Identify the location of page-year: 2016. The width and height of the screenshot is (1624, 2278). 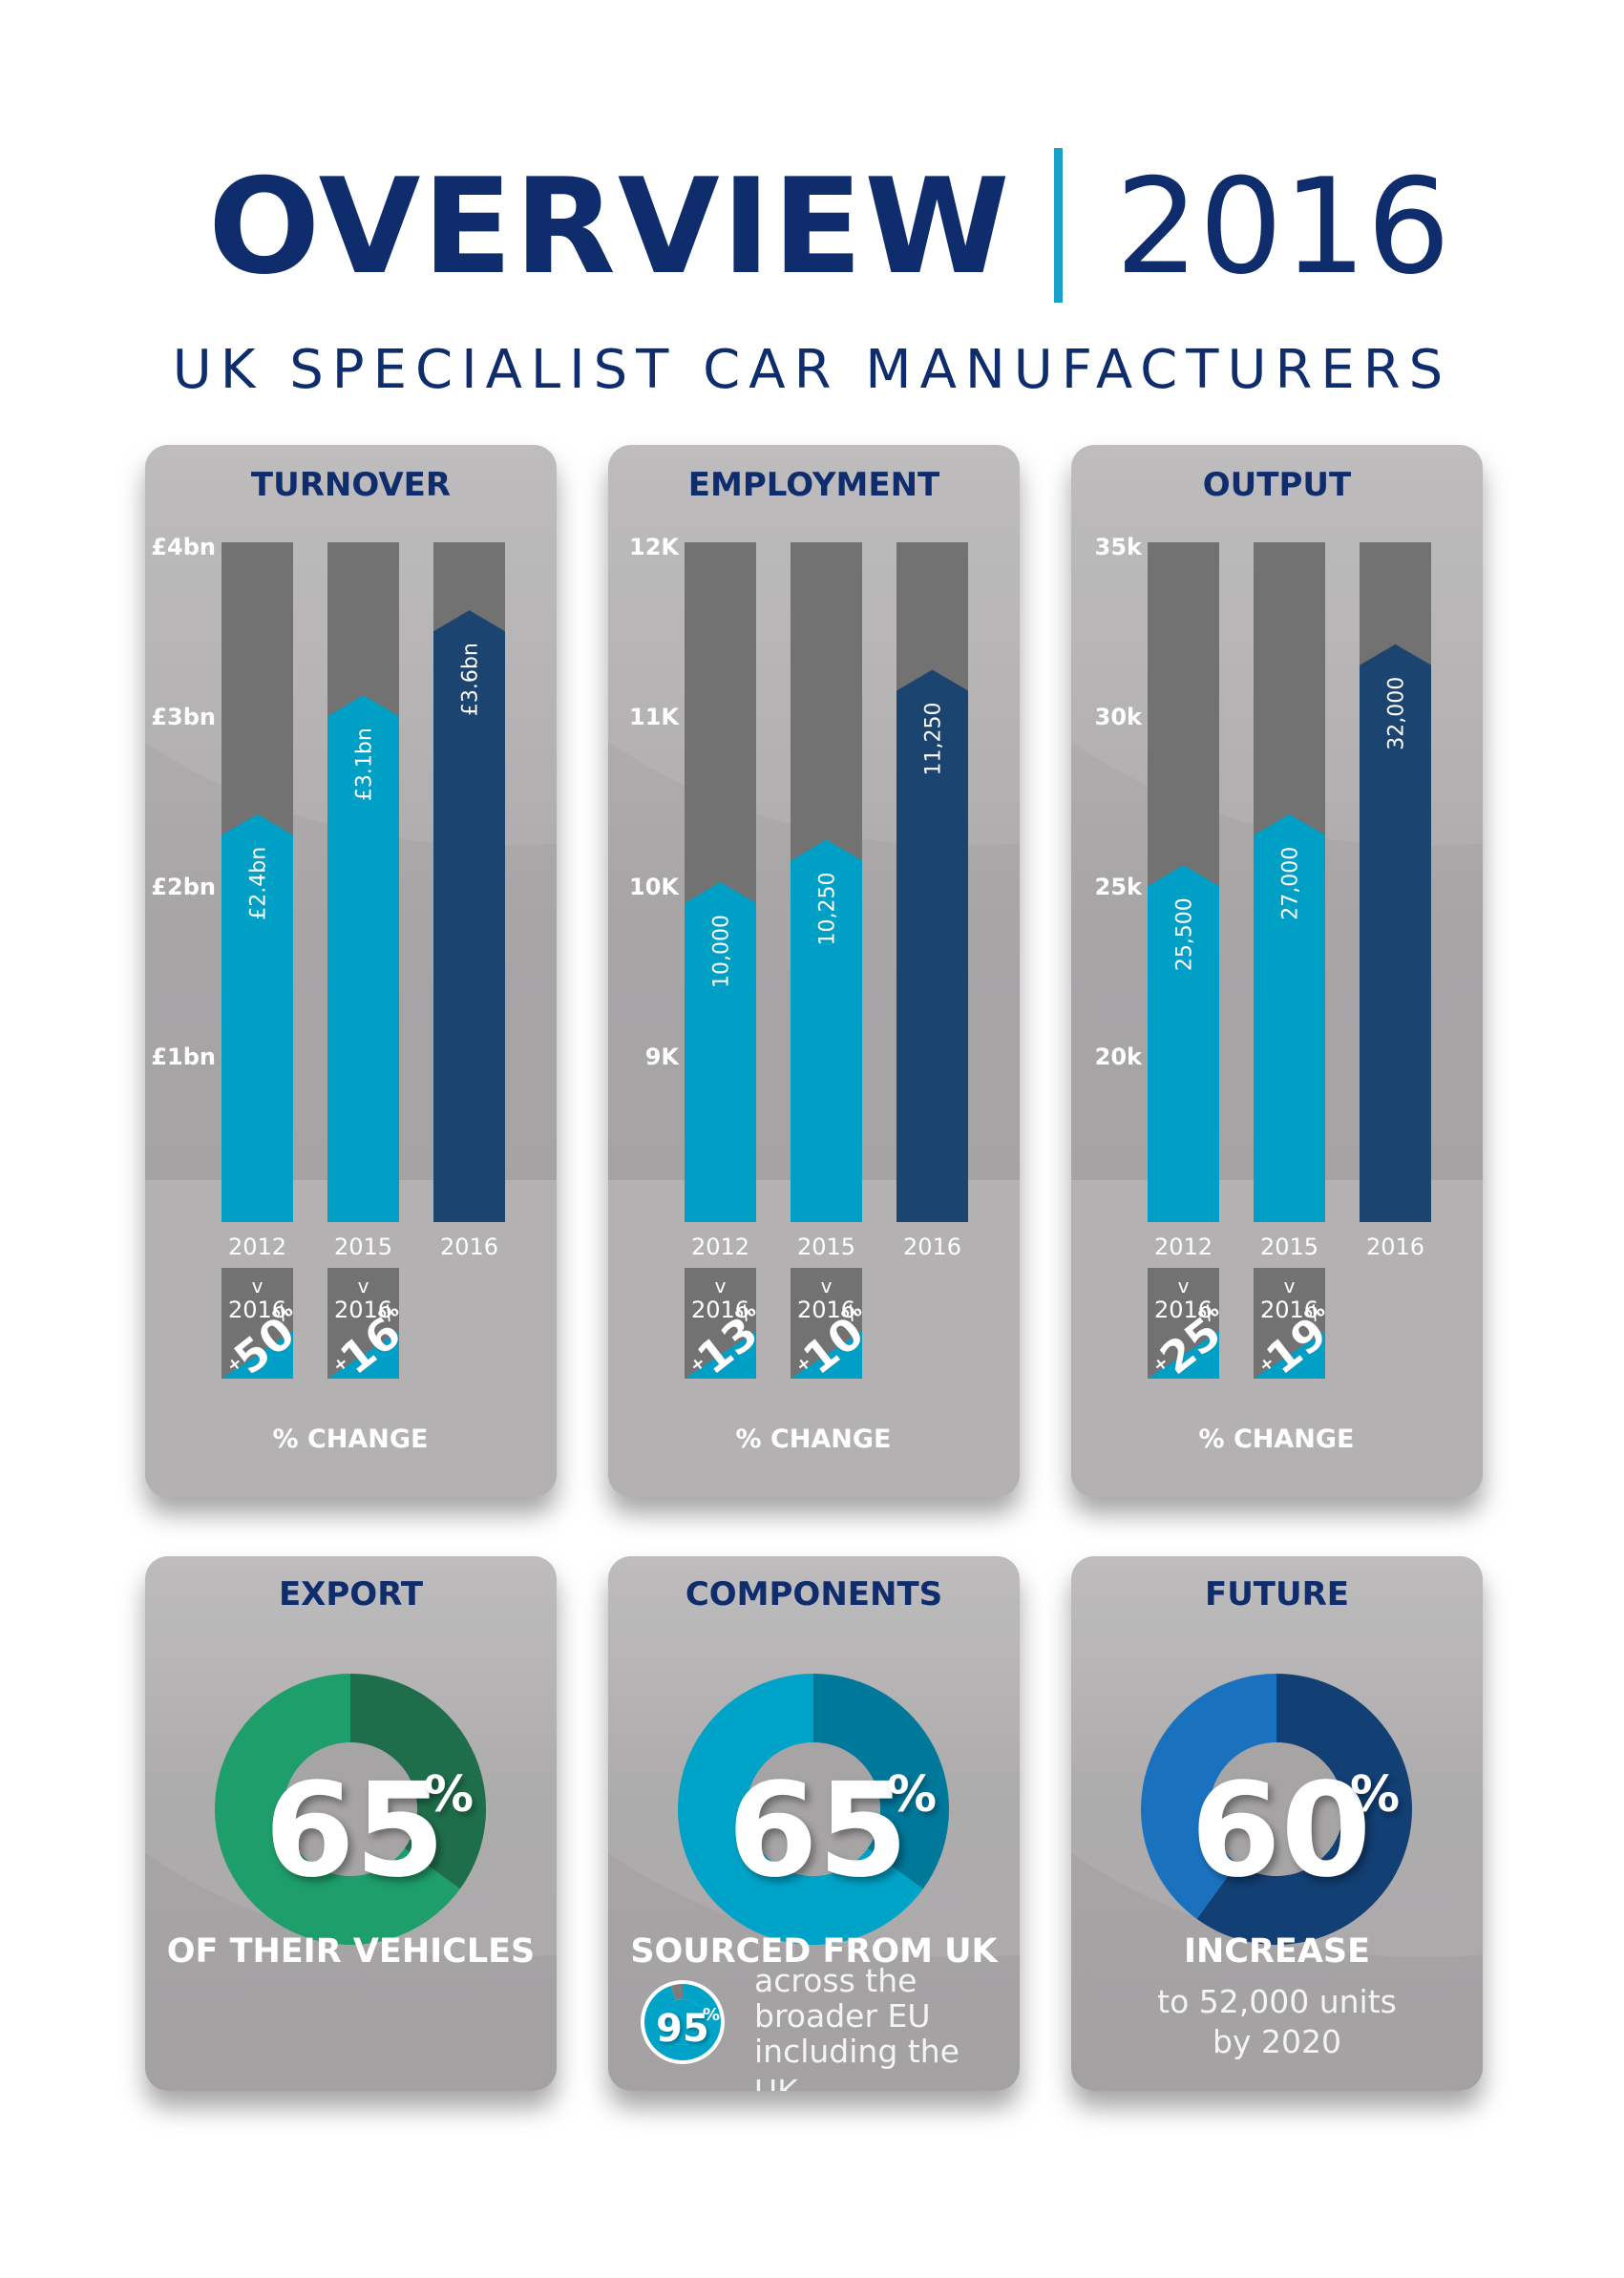
(1283, 227).